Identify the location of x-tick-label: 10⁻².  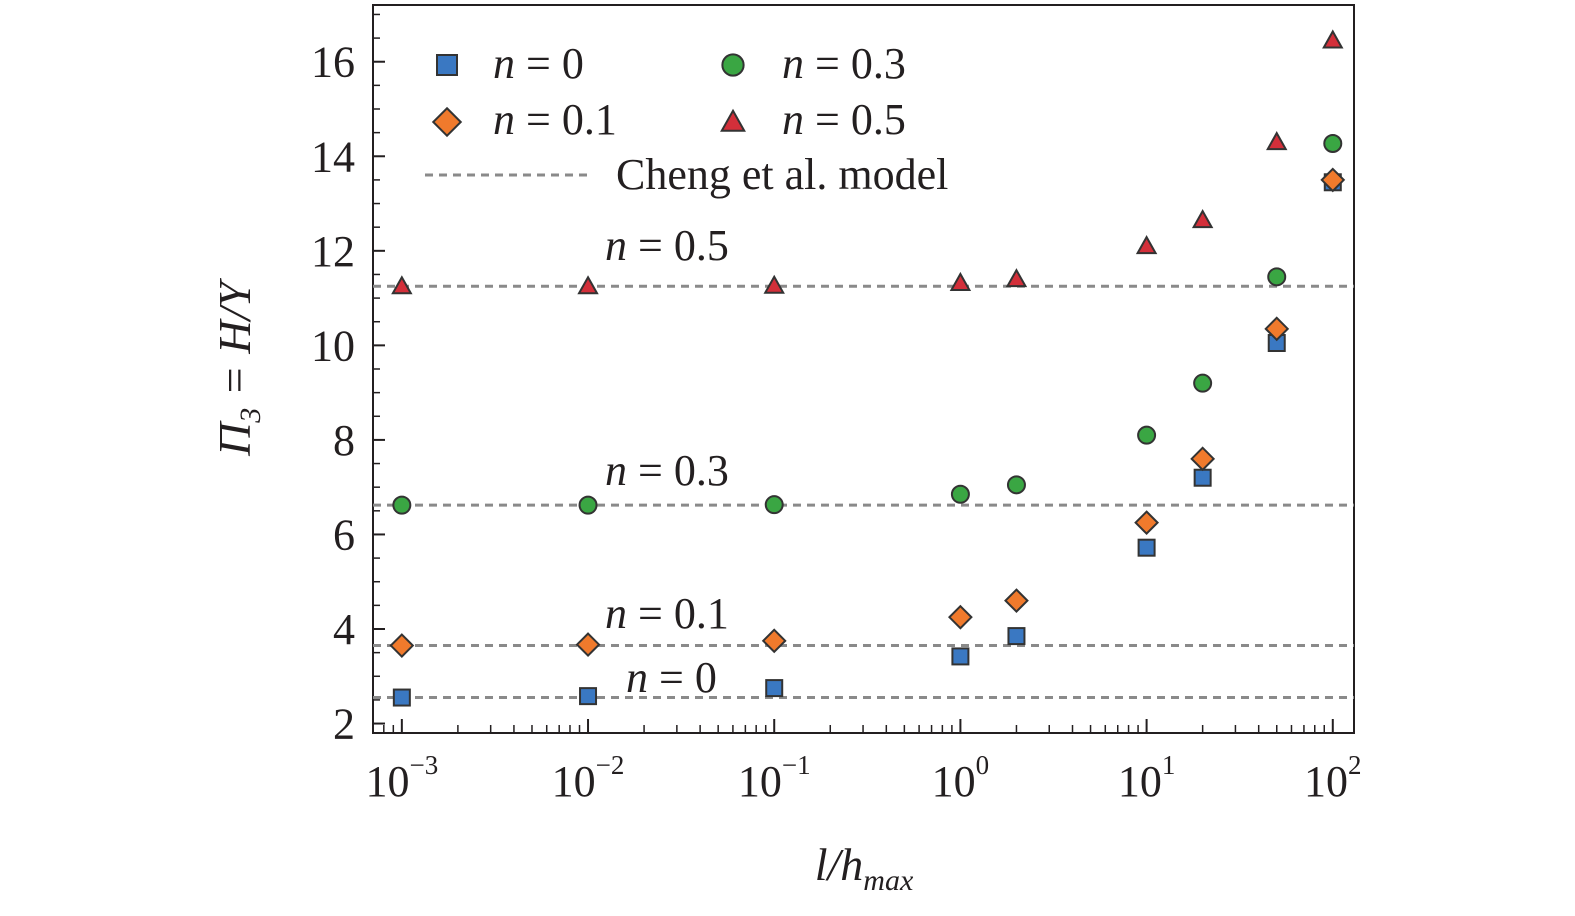
(588, 778).